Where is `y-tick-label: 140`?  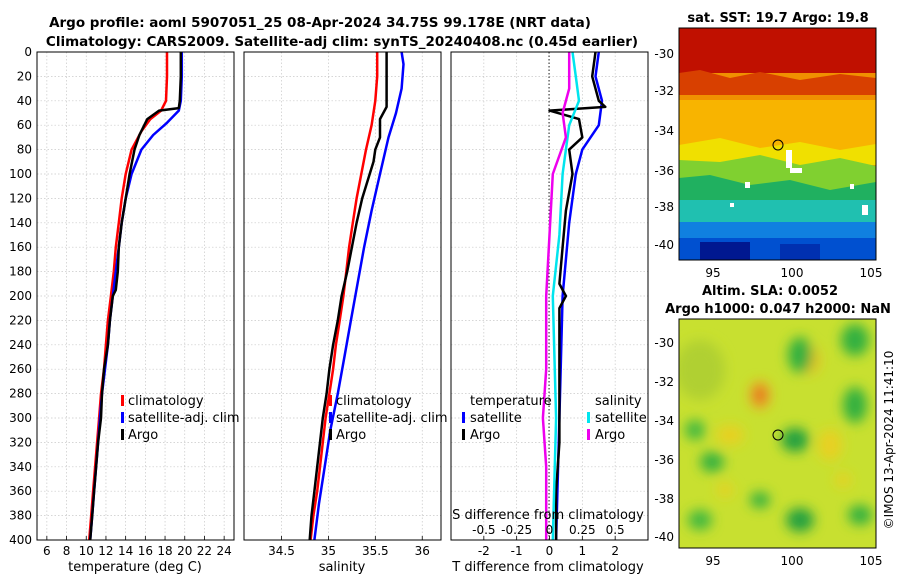 y-tick-label: 140 is located at coordinates (20, 223).